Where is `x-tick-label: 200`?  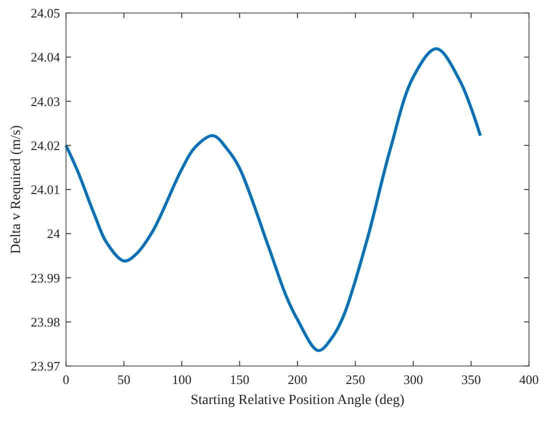
x-tick-label: 200 is located at coordinates (298, 379).